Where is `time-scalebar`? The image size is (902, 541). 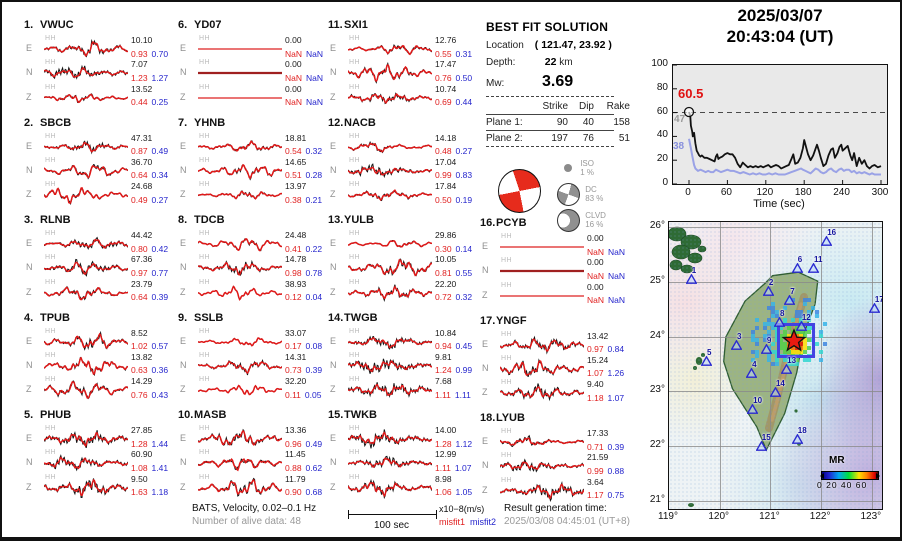
time-scalebar is located at coordinates (392, 514).